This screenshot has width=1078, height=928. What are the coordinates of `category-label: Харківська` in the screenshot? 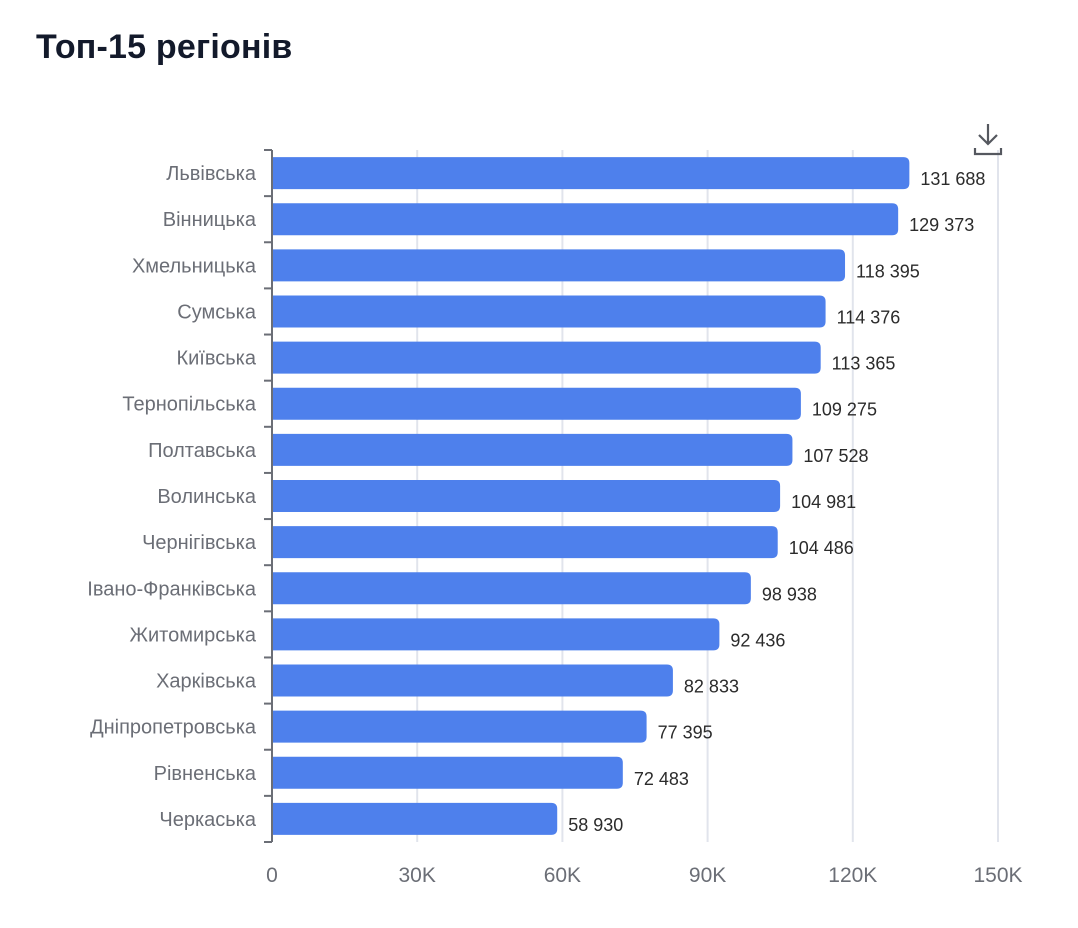 It's located at (206, 682).